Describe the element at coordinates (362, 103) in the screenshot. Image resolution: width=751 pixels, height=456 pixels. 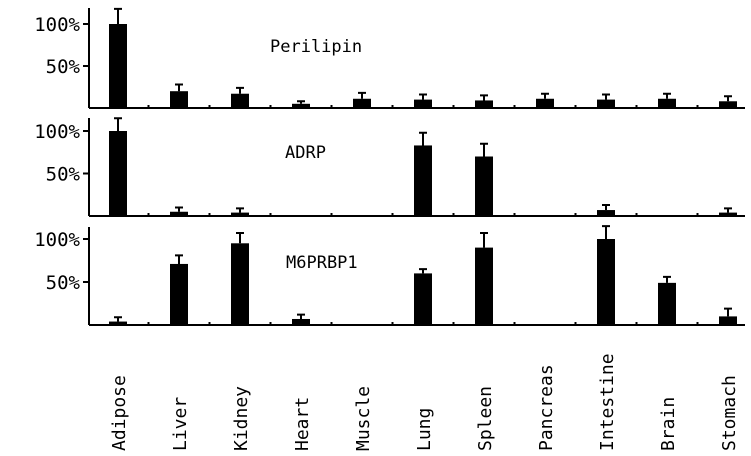
I see `bar-muscle` at that location.